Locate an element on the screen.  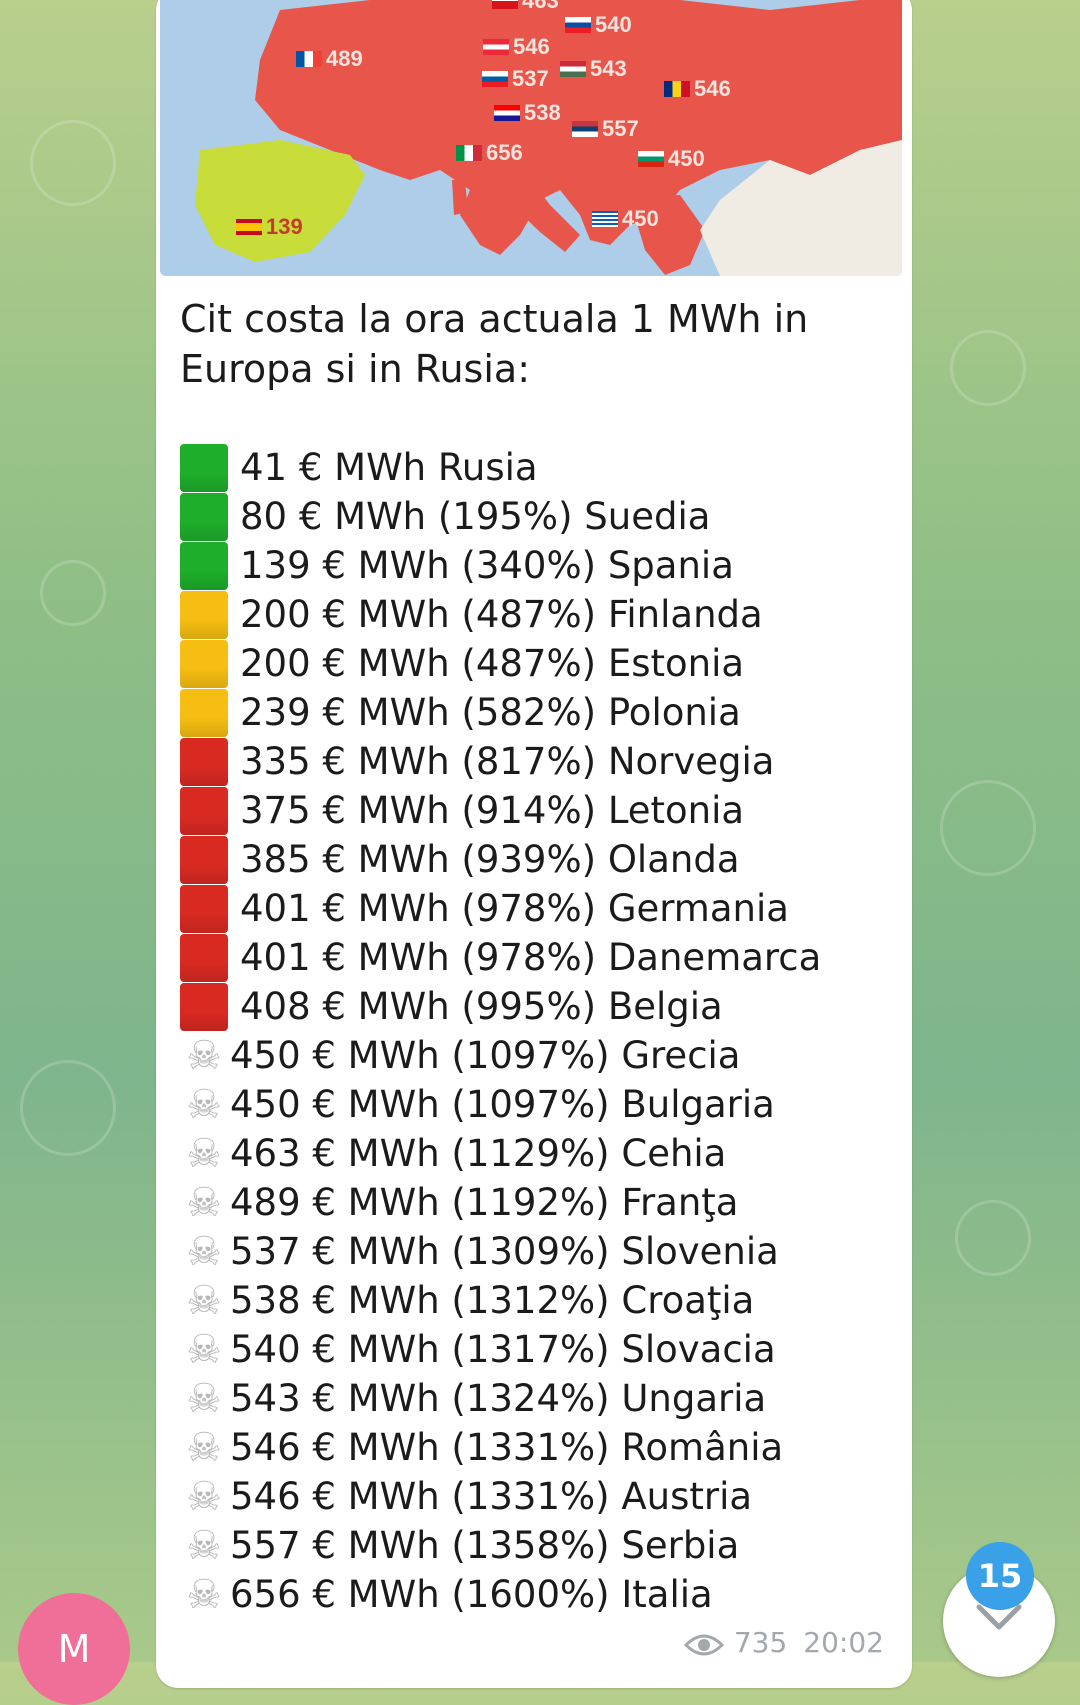
list-item: 200 € MWh (487%) Estonia is located at coordinates (500, 663).